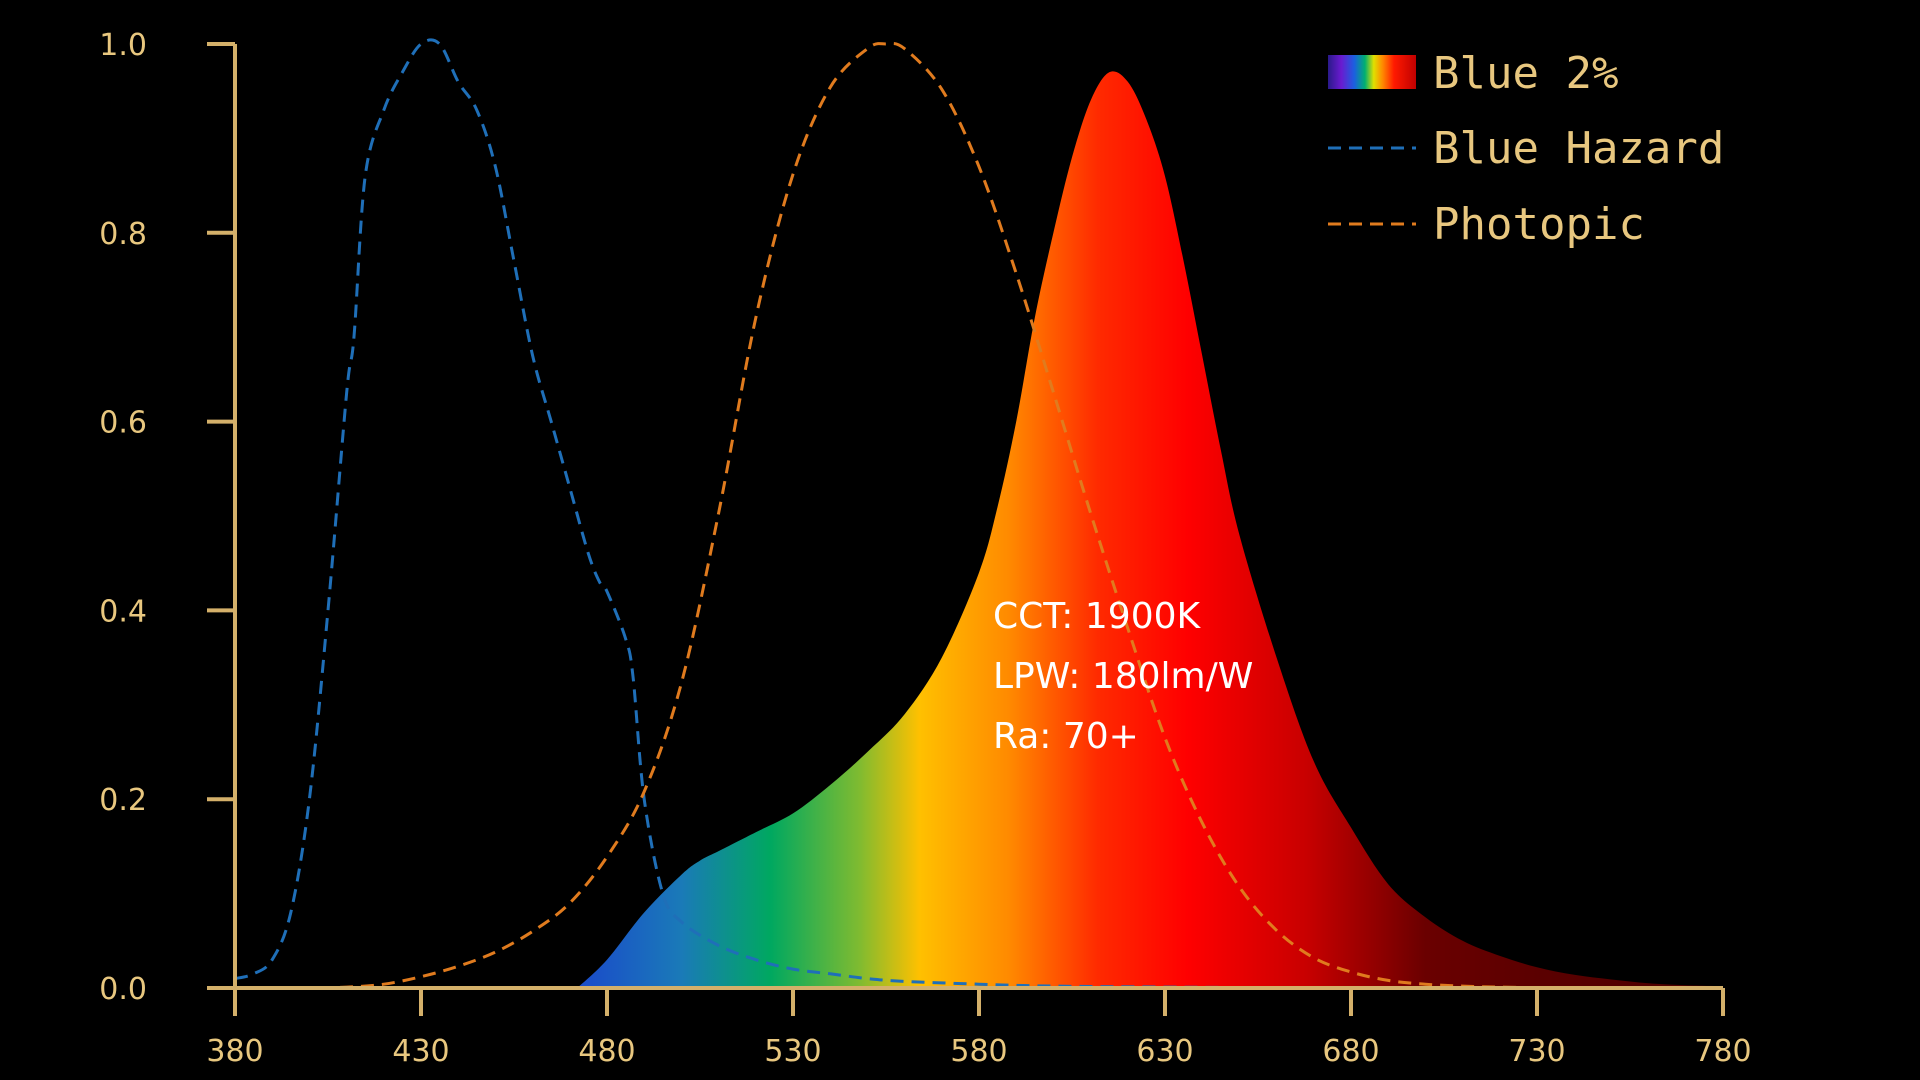 Image resolution: width=1920 pixels, height=1080 pixels. What do you see at coordinates (123, 45) in the screenshot?
I see `y-tick-label: 1.0` at bounding box center [123, 45].